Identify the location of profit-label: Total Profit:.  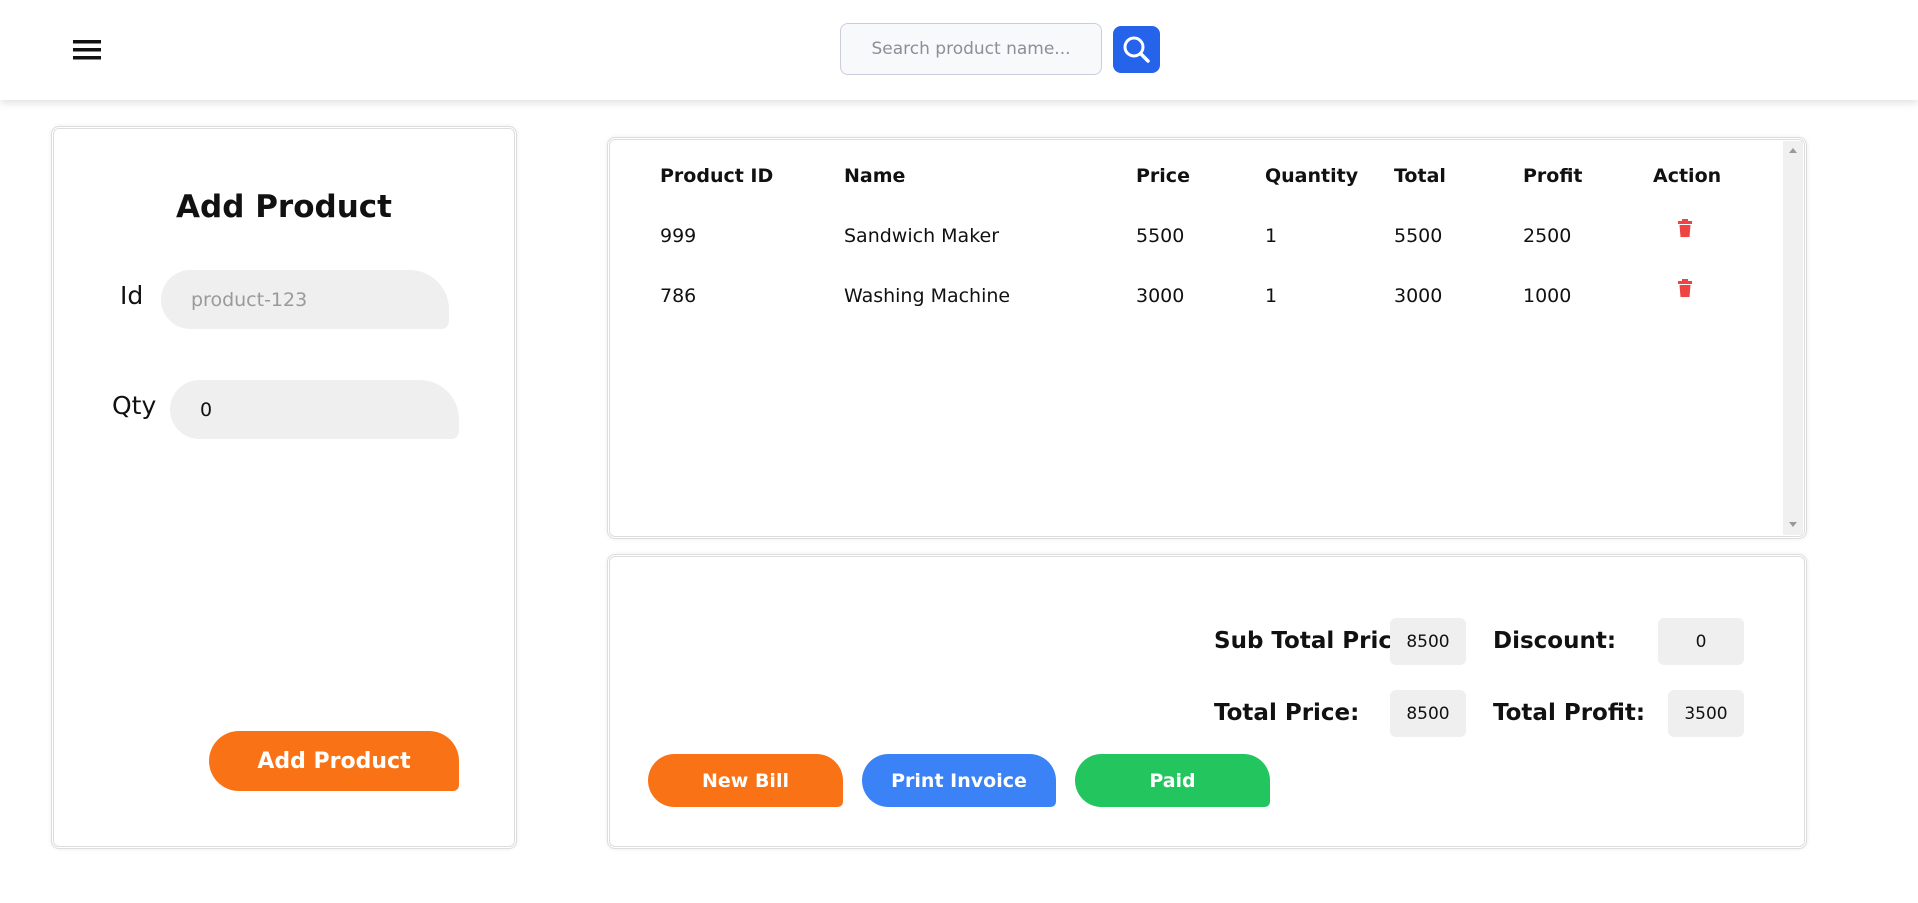
(1569, 713).